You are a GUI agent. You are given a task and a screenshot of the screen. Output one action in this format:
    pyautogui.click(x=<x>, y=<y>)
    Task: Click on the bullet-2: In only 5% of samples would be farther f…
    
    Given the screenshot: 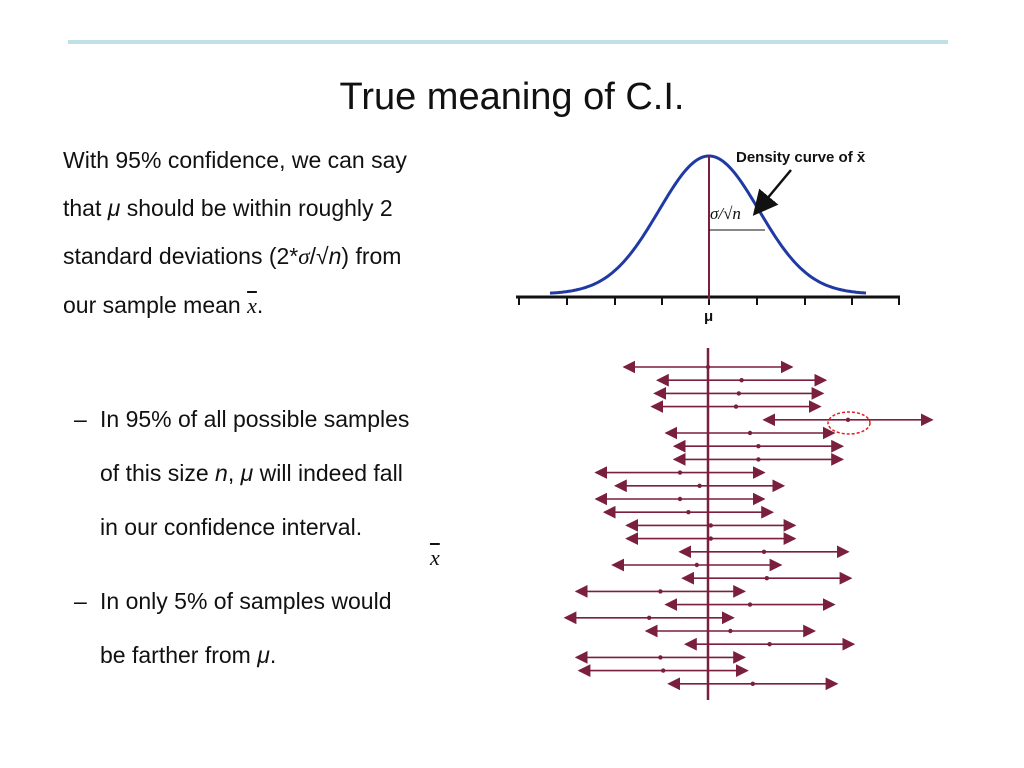 What is the action you would take?
    pyautogui.click(x=246, y=628)
    